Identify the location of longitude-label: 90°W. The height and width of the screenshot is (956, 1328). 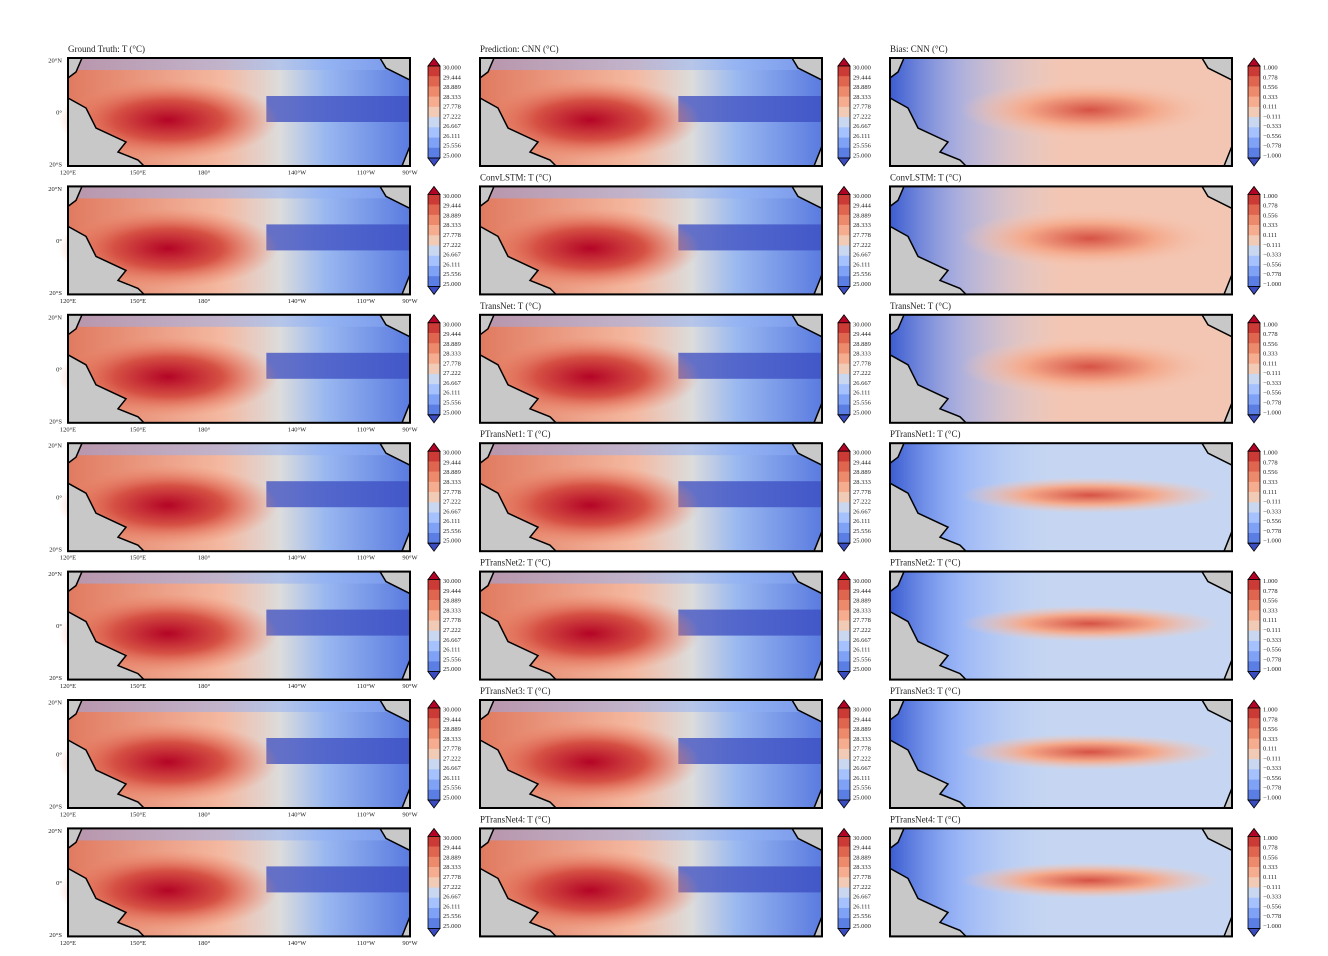
(410, 301).